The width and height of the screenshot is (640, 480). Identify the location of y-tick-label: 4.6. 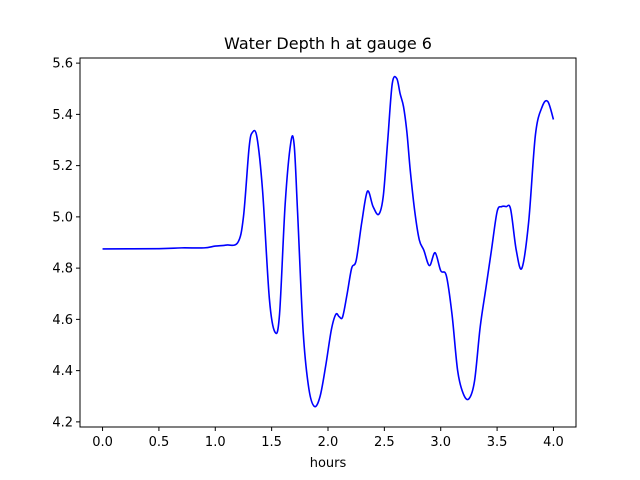
(62, 320).